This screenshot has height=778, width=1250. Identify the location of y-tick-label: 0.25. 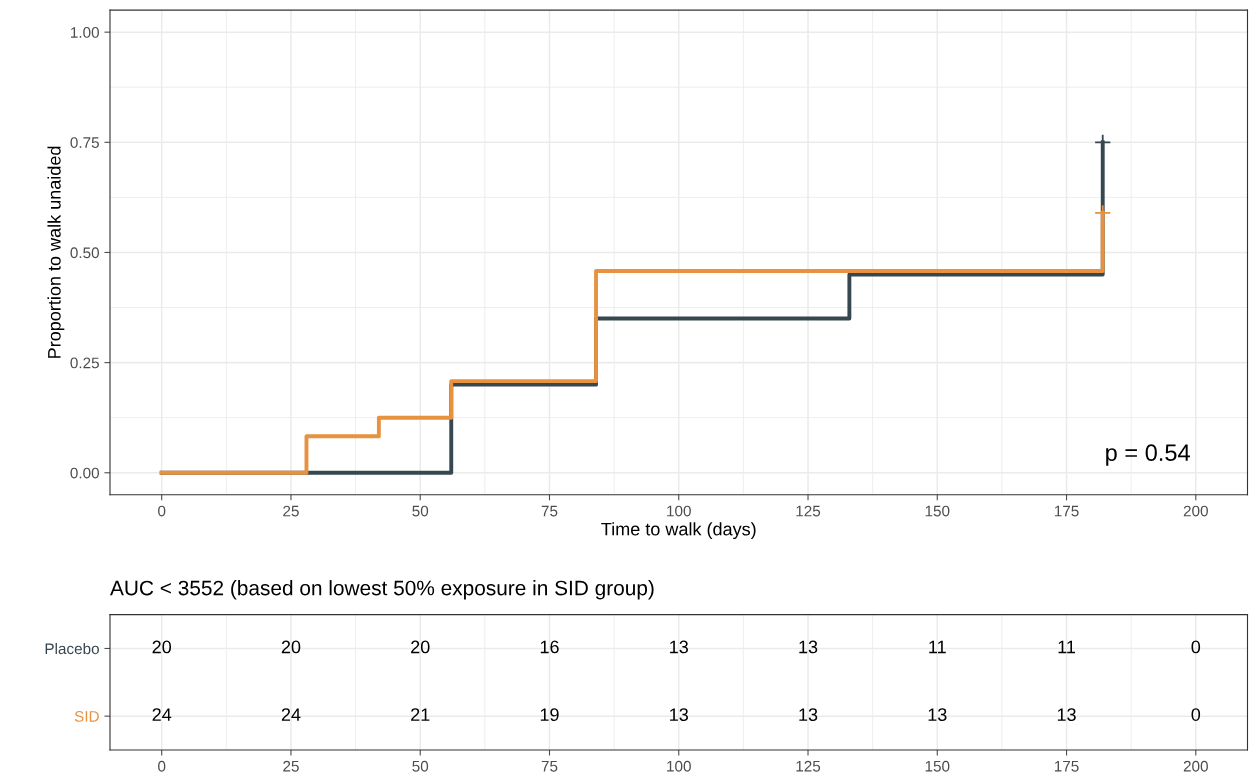
(84, 363).